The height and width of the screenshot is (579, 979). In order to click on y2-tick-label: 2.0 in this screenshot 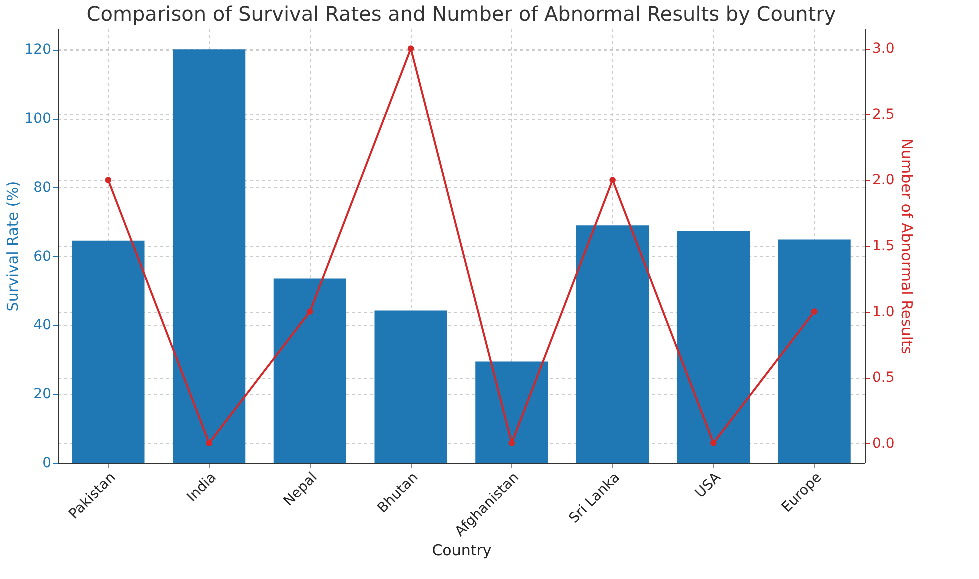, I will do `click(883, 180)`.